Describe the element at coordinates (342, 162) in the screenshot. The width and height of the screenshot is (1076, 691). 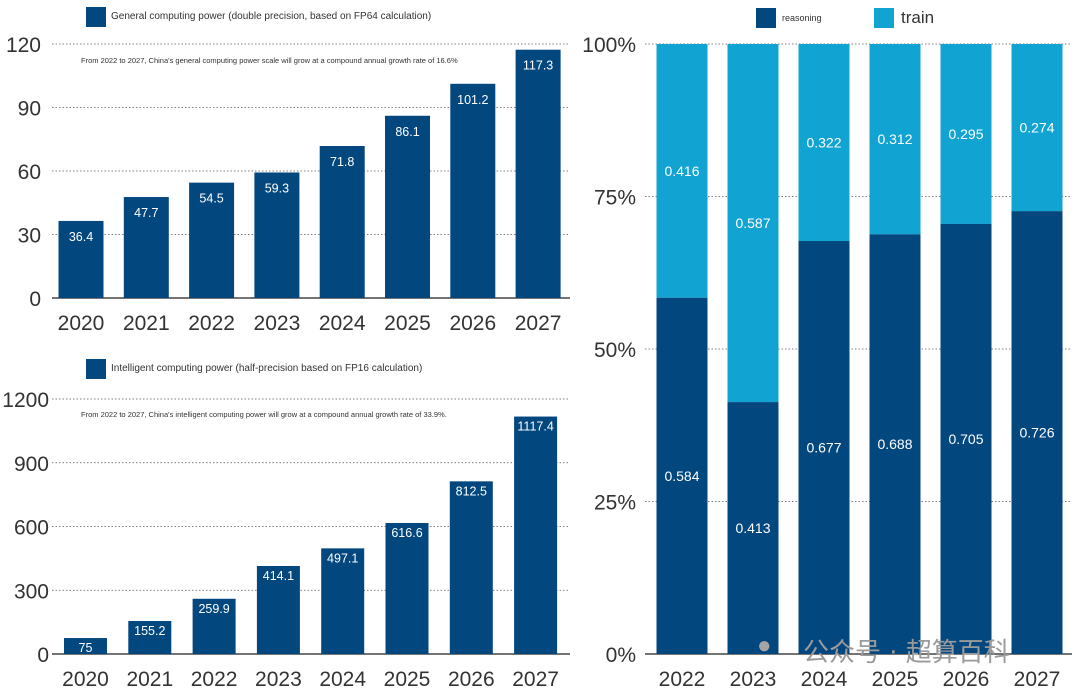
I see `general-chart-value-label: 71.8` at that location.